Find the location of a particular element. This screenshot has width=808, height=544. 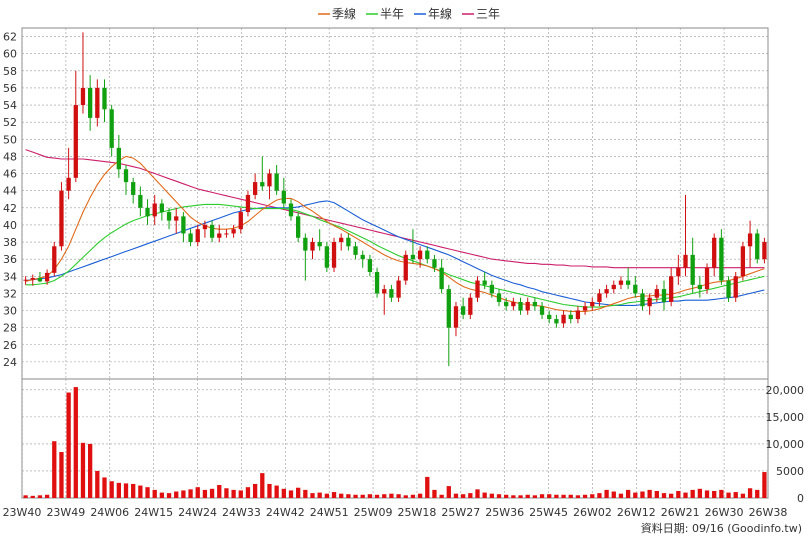

x-tick-label: 25W18 is located at coordinates (417, 512).